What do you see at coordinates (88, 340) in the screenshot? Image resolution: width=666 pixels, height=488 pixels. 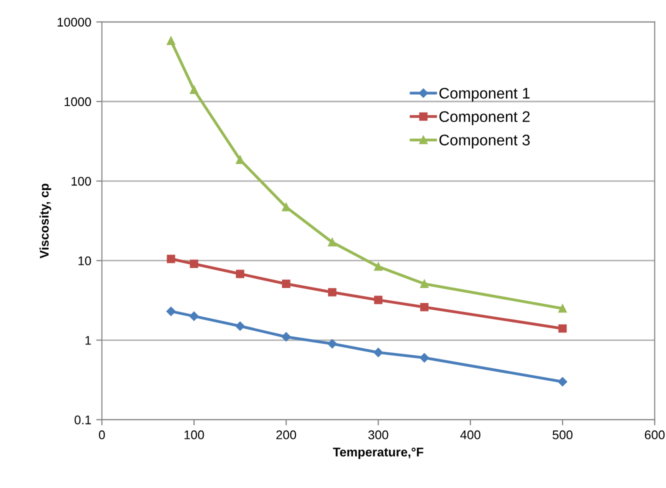 I see `y-tick-label: 1` at bounding box center [88, 340].